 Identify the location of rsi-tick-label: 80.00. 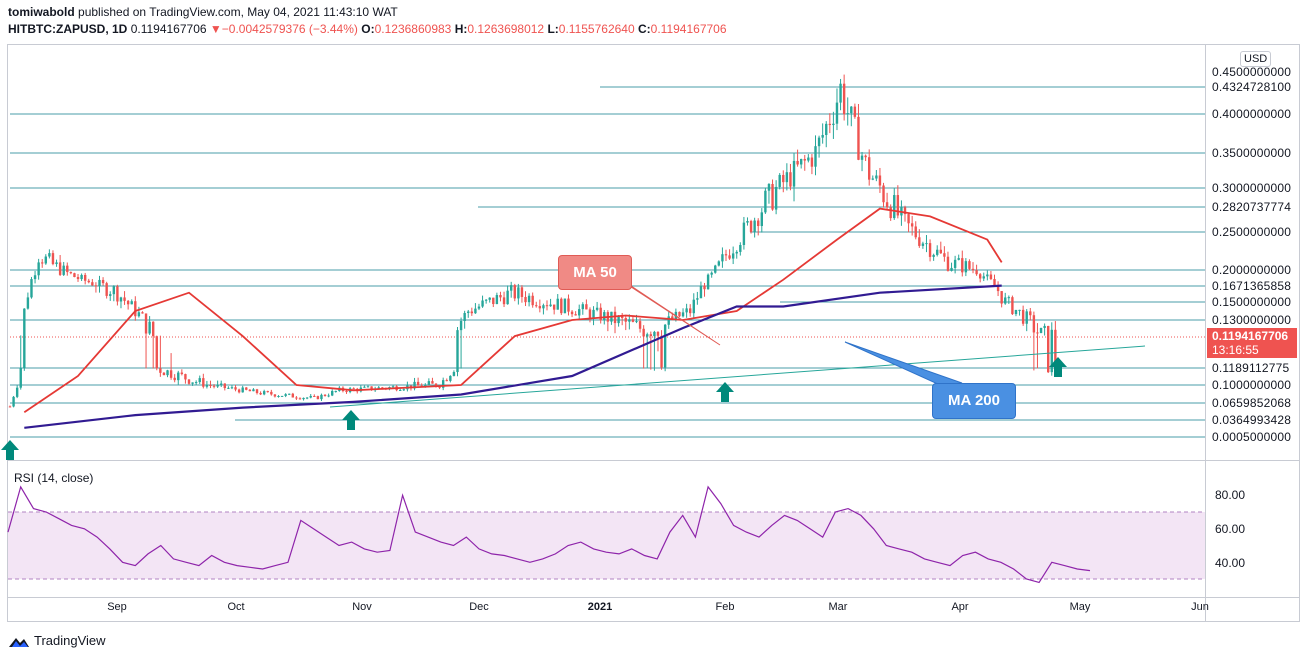
(1230, 495).